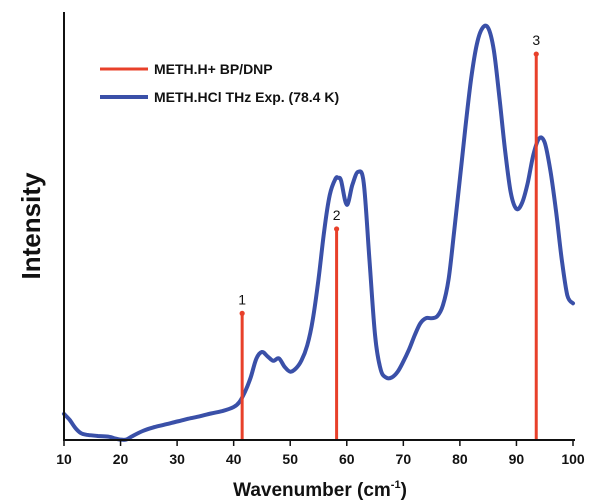 The width and height of the screenshot is (592, 504). I want to click on x-axis-title-main: Wavenumber (cm, so click(312, 490).